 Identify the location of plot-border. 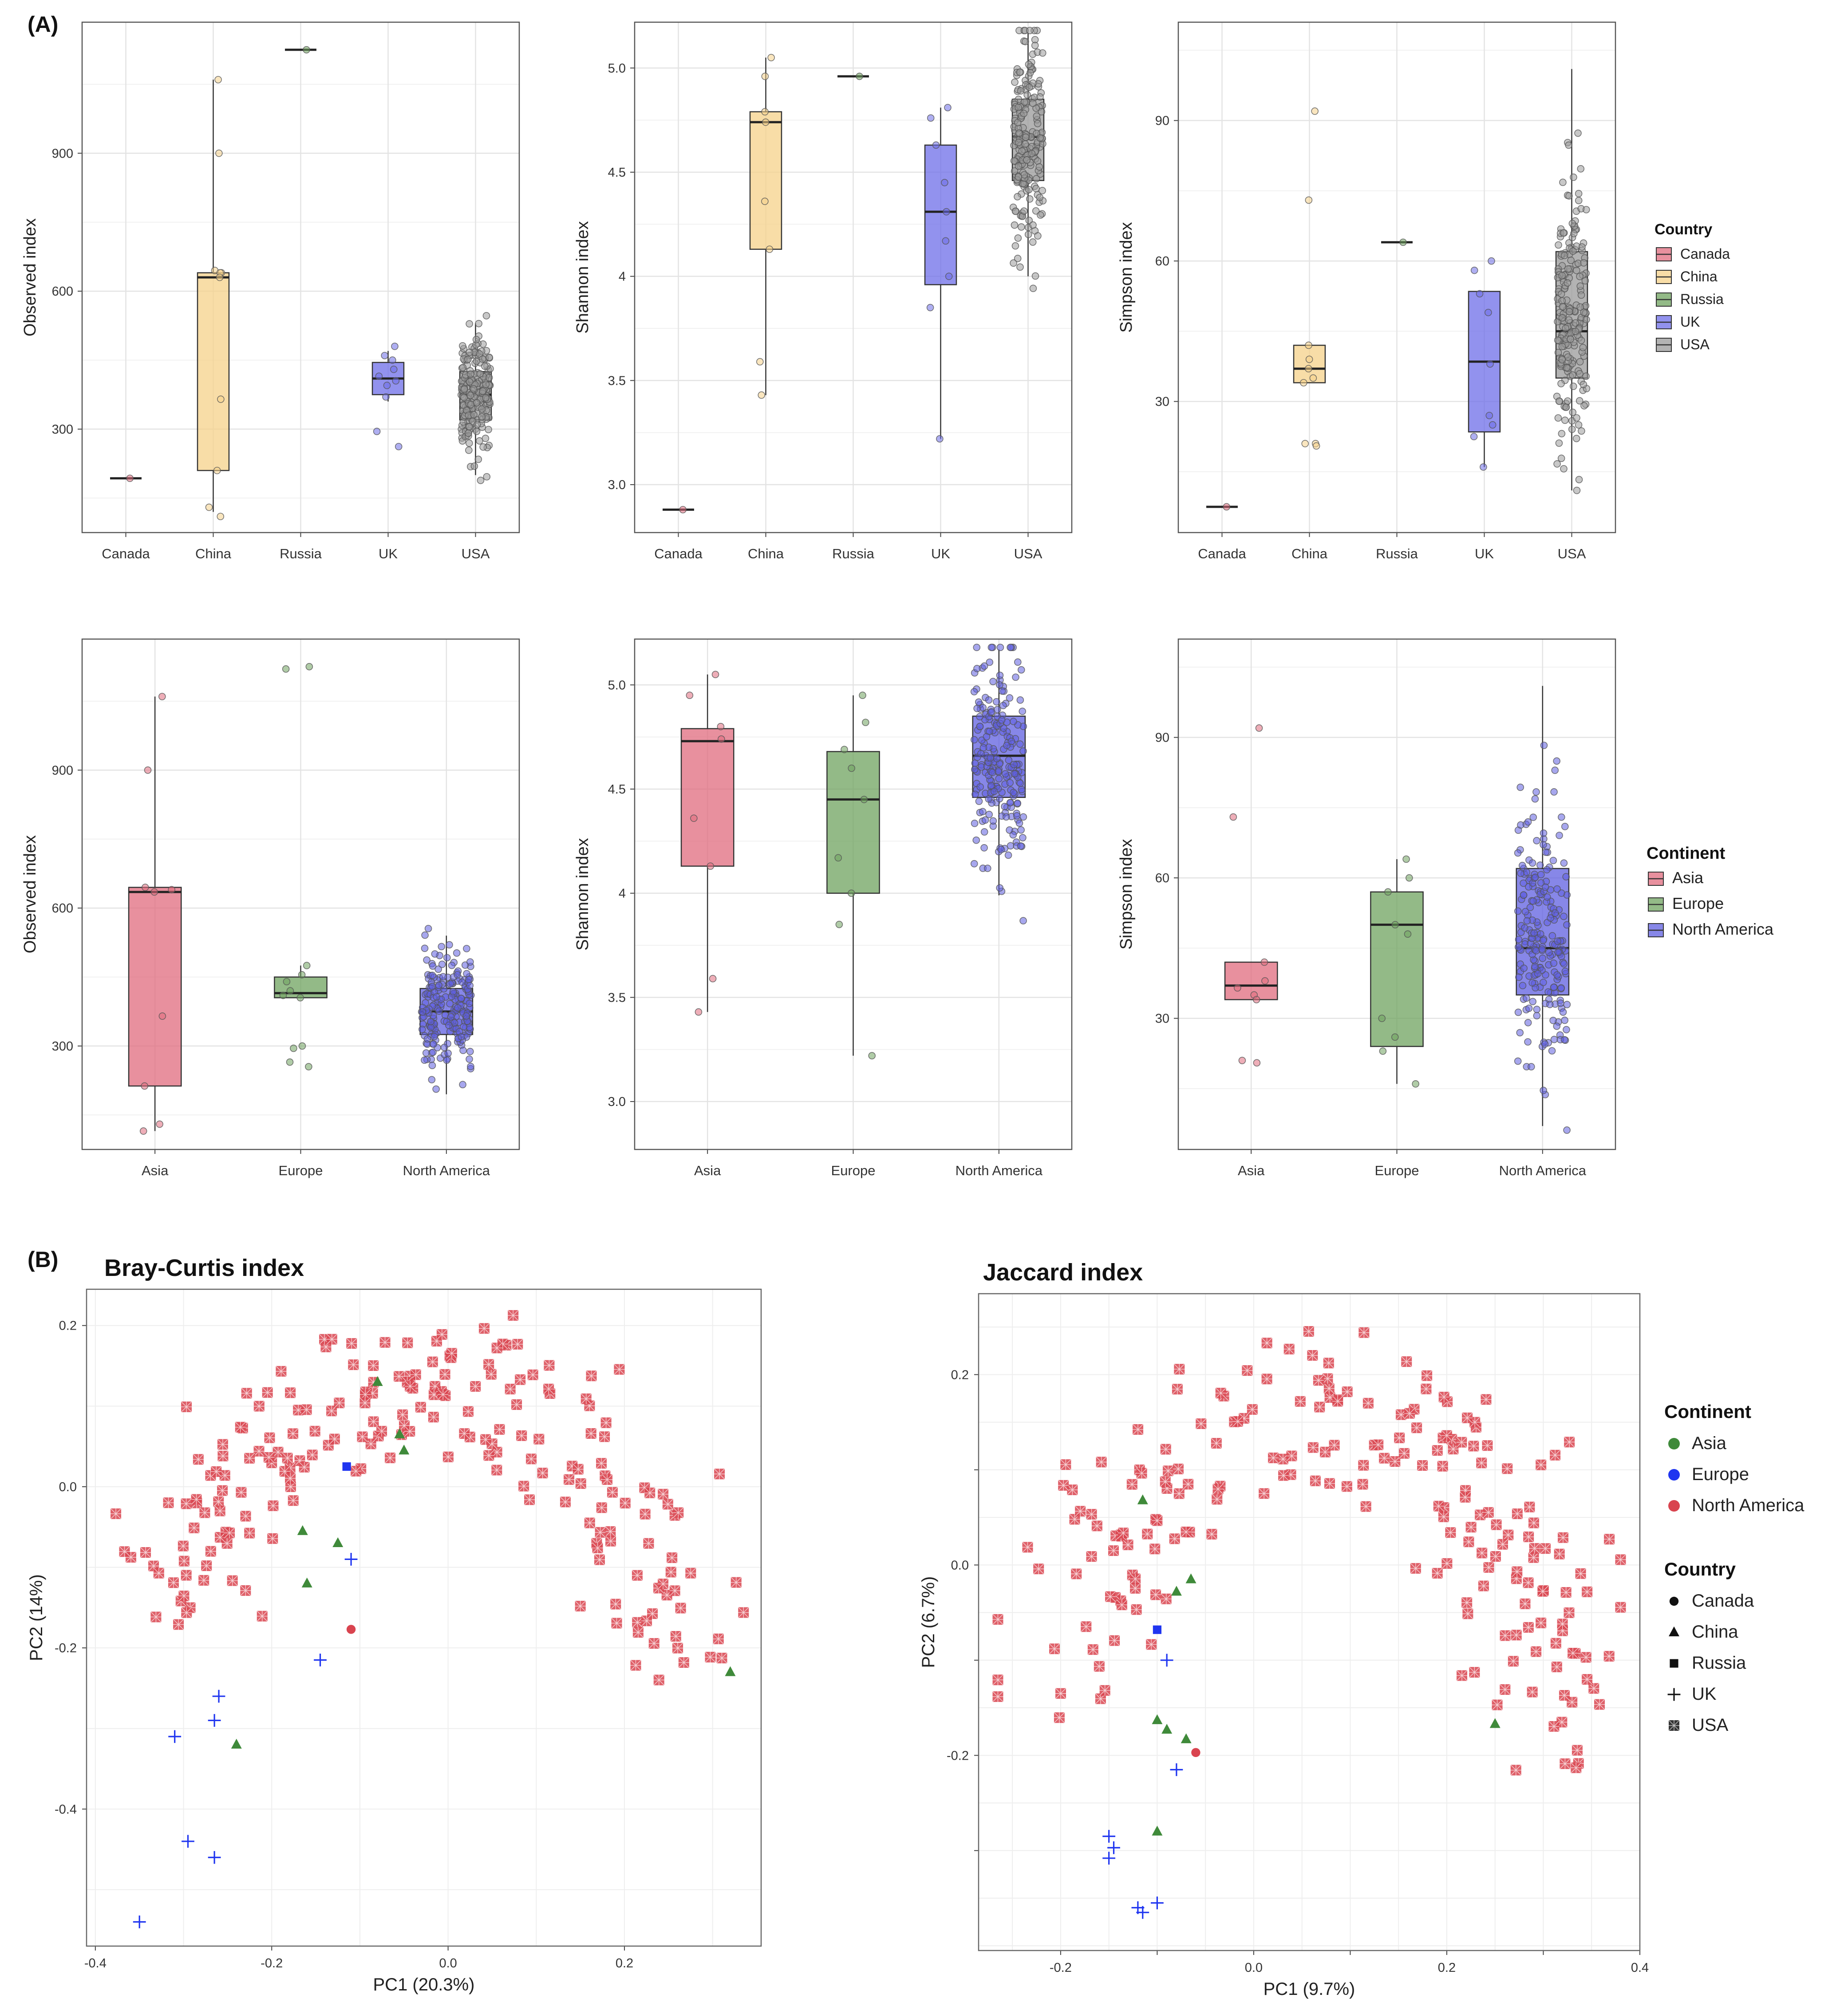
(854, 894).